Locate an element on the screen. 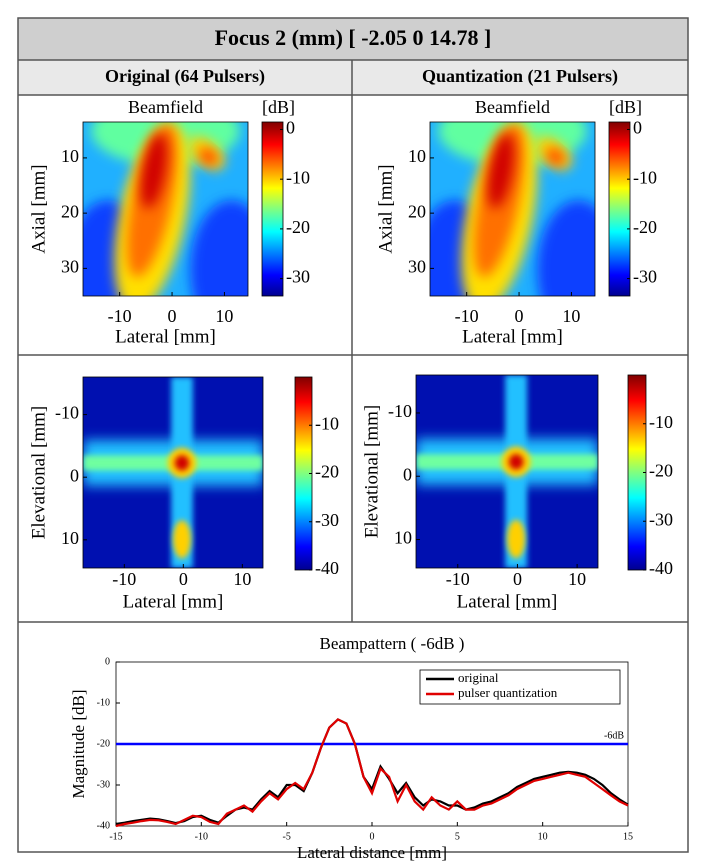 The width and height of the screenshot is (705, 868). header-title: Focus 2 (mm) [ -2.05 0 14.78 ] is located at coordinates (353, 37).